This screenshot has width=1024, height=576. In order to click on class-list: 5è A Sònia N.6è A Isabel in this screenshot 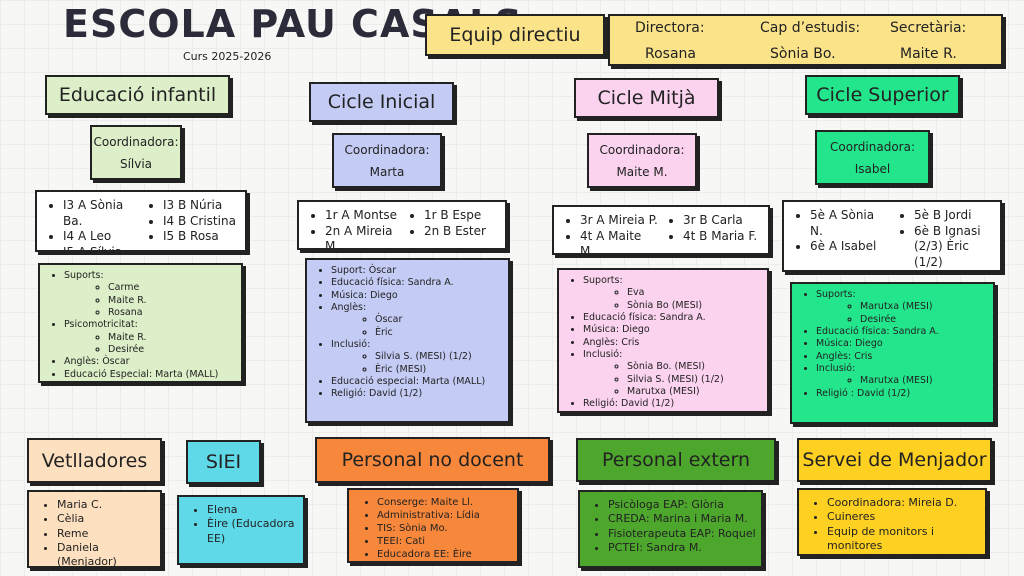, I will do `click(842, 239)`.